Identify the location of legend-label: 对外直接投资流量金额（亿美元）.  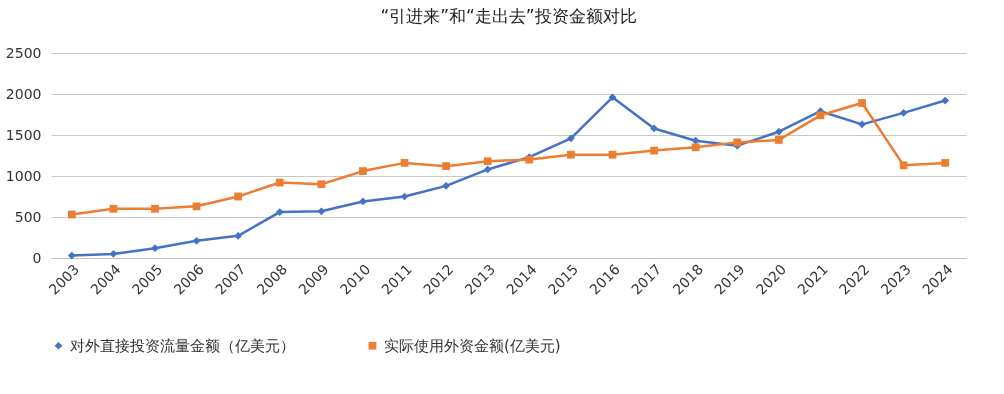
(182, 345).